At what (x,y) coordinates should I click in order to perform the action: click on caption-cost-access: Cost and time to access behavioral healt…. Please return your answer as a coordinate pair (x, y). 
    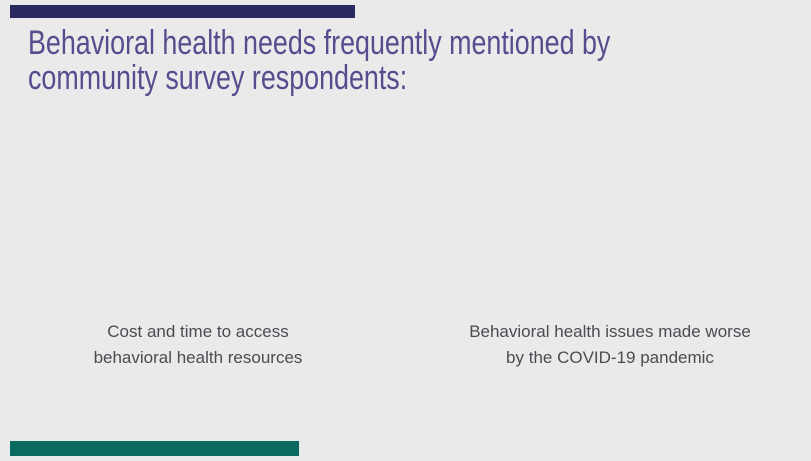
    Looking at the image, I should click on (198, 344).